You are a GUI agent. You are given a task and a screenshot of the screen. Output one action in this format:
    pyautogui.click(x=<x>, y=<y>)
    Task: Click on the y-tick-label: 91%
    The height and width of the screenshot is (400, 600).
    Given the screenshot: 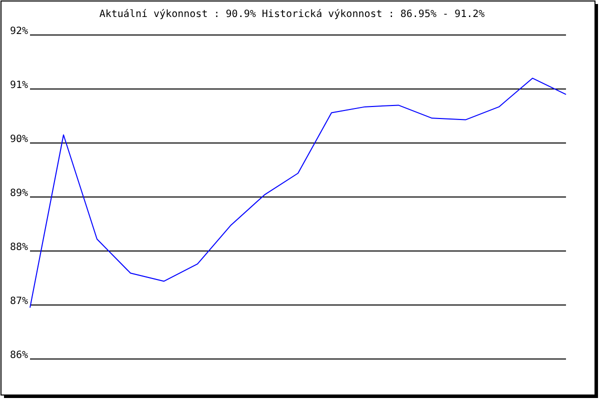 What is the action you would take?
    pyautogui.click(x=19, y=85)
    